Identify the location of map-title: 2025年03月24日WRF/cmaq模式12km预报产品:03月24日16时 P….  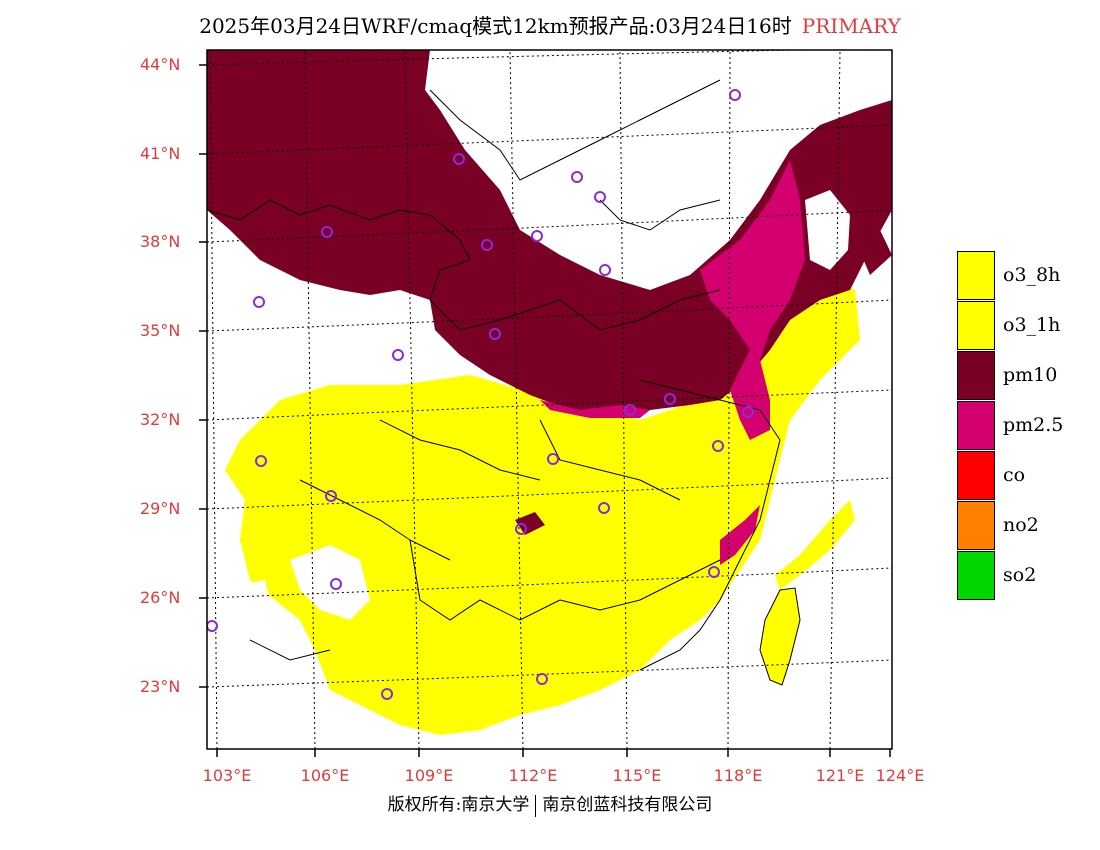
(550, 24).